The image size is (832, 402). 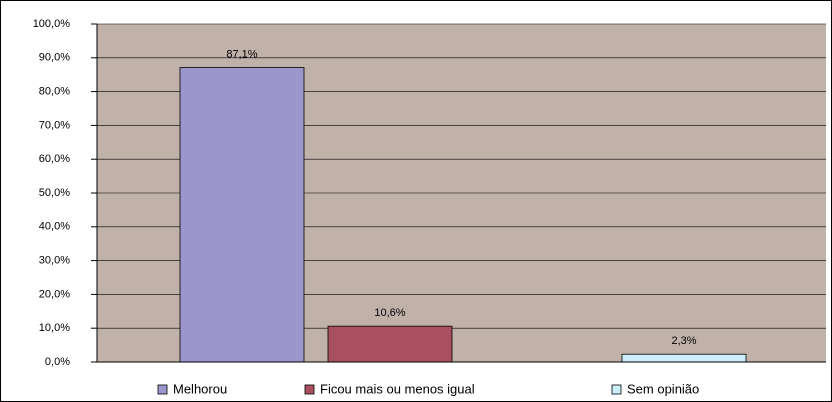 What do you see at coordinates (54, 125) in the screenshot?
I see `y-tick-label: 70,0%` at bounding box center [54, 125].